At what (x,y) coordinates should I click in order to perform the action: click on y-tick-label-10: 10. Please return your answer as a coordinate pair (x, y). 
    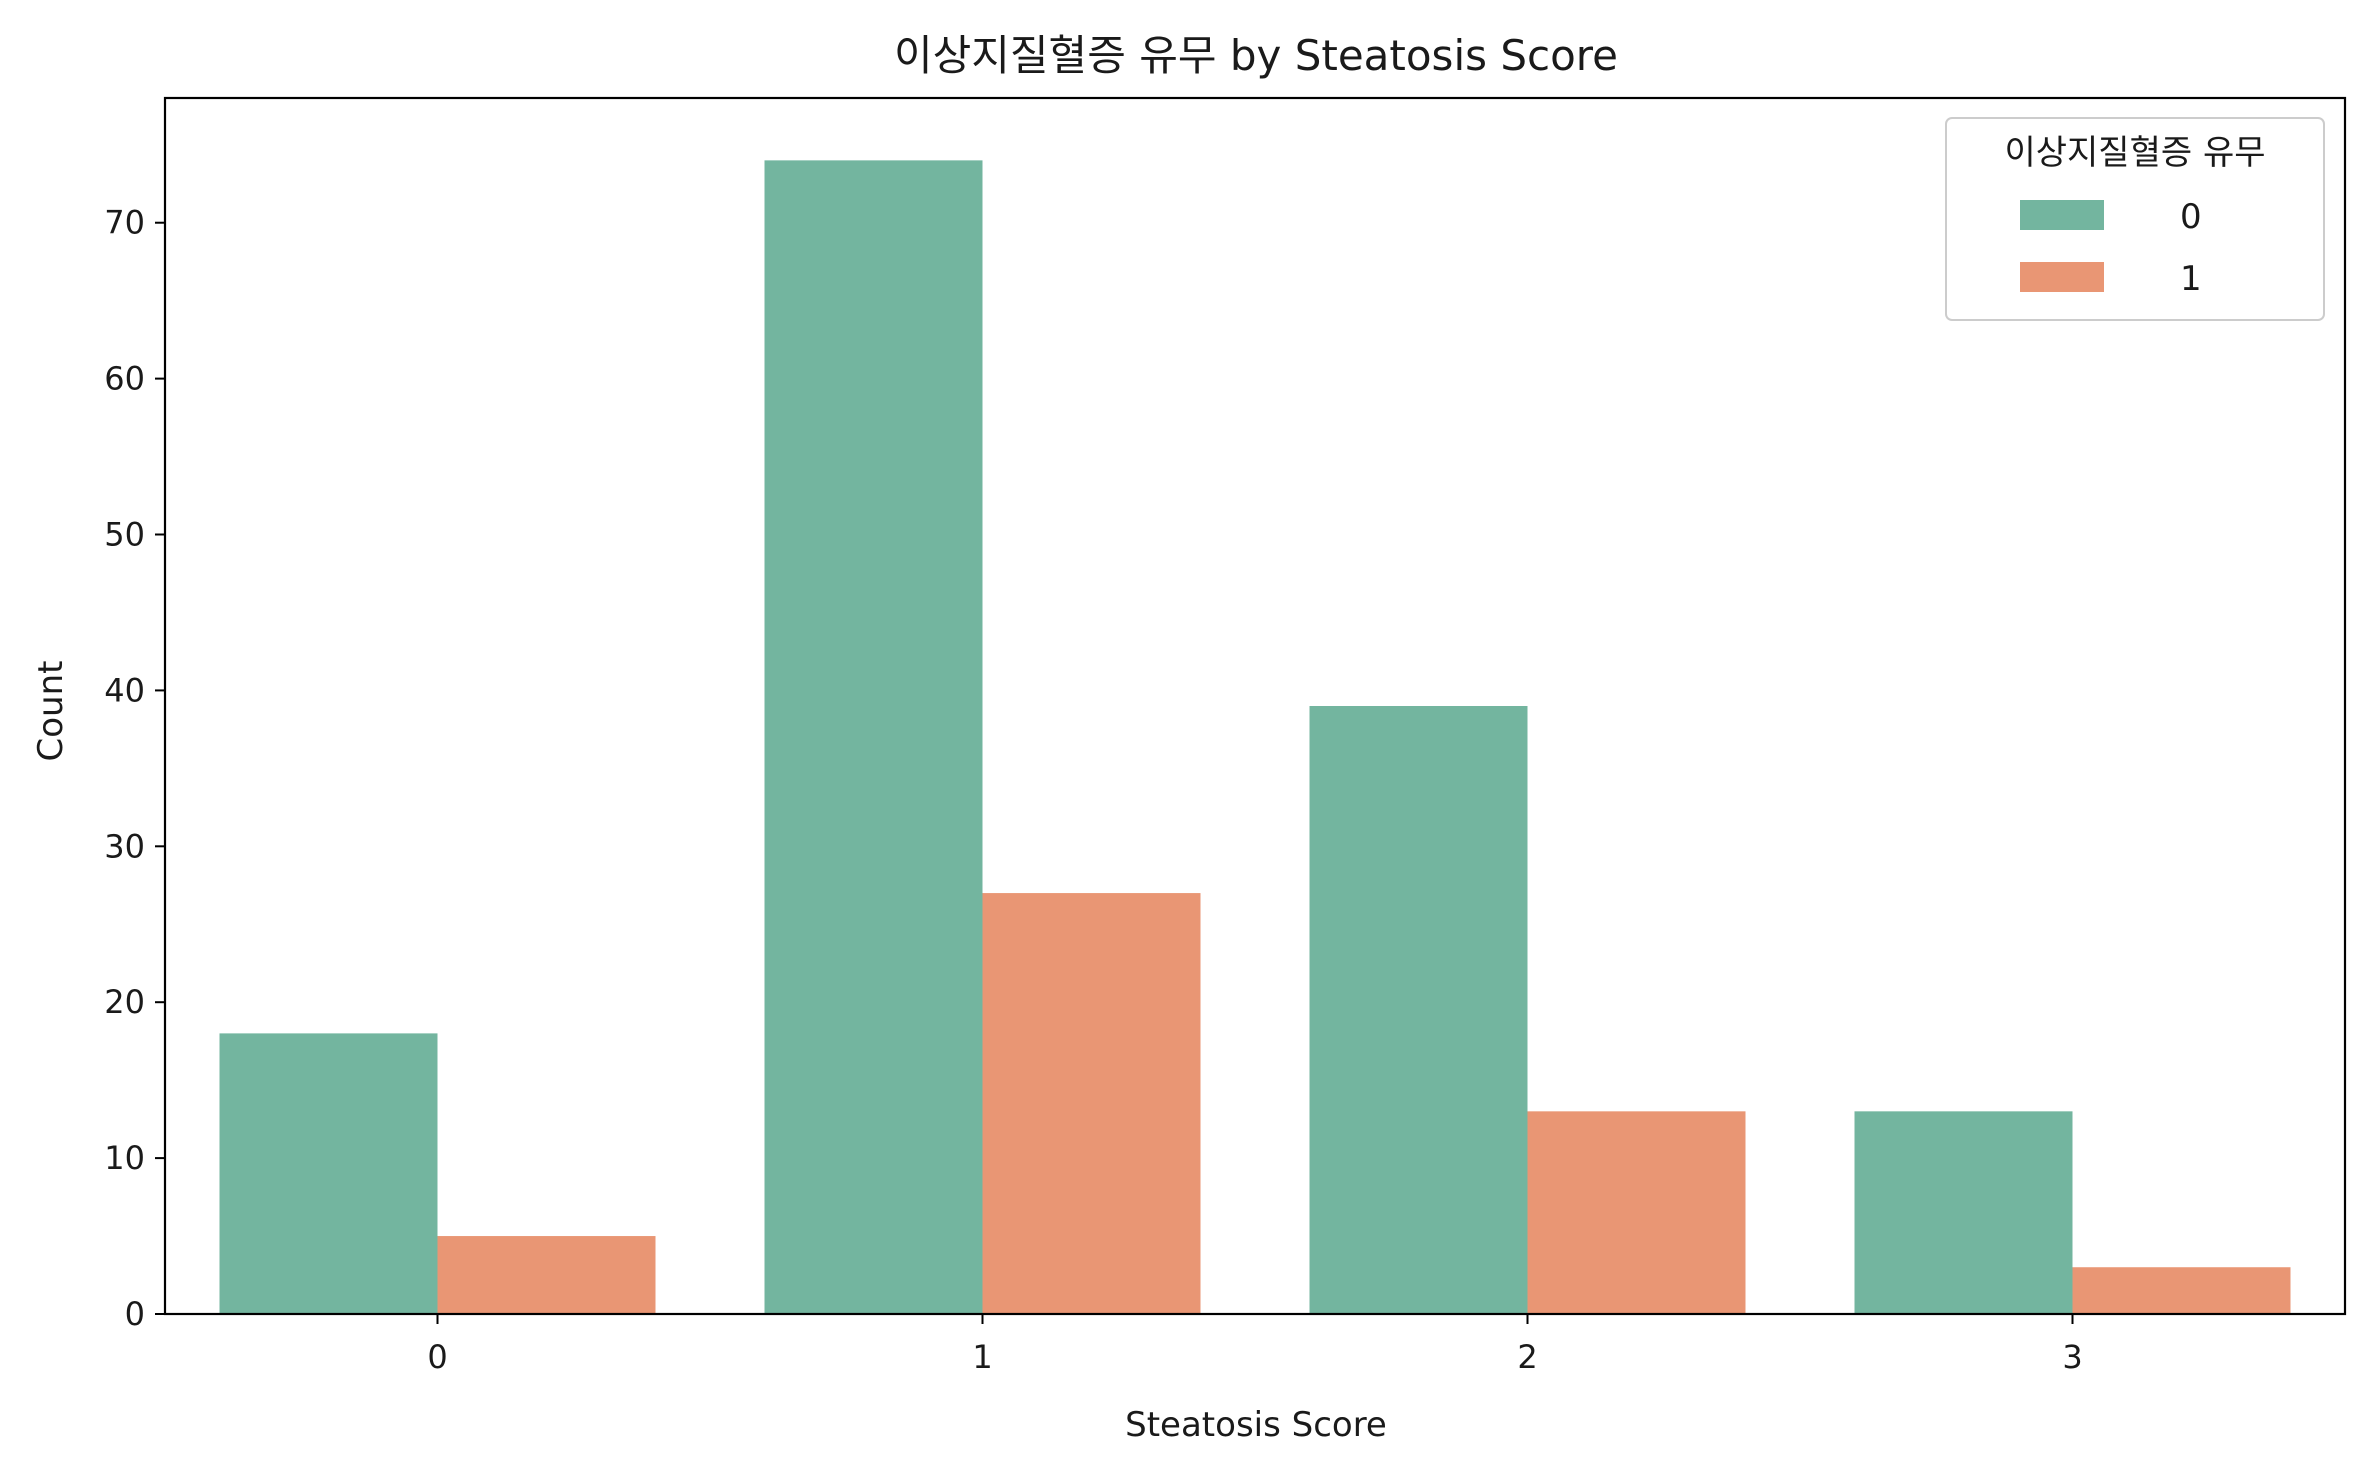
    Looking at the image, I should click on (124, 1158).